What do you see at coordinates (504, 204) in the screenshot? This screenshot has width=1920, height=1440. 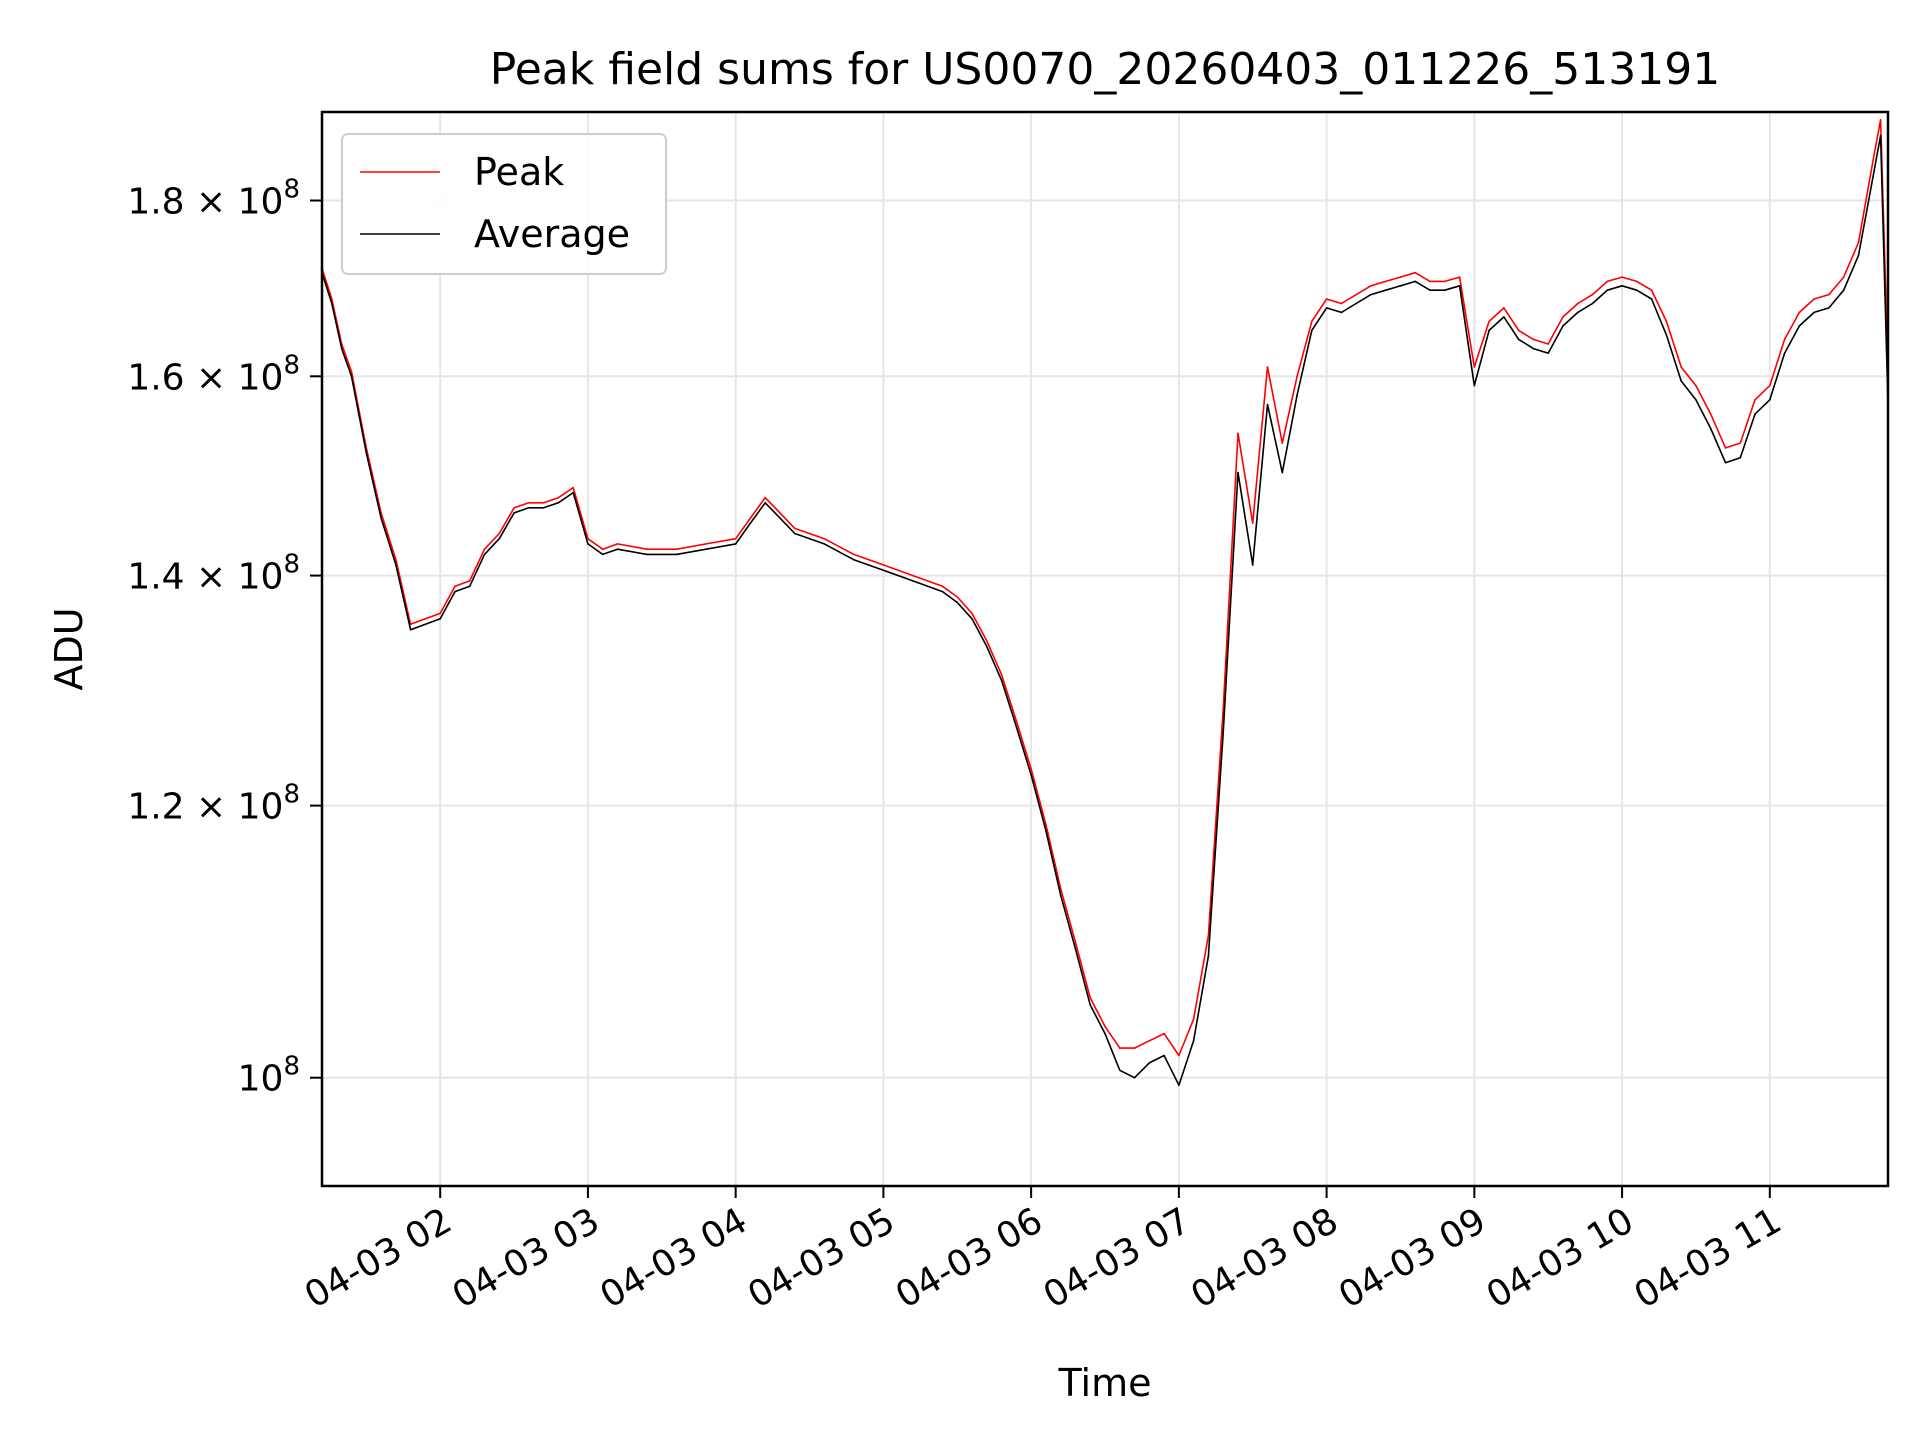 I see `legend-box` at bounding box center [504, 204].